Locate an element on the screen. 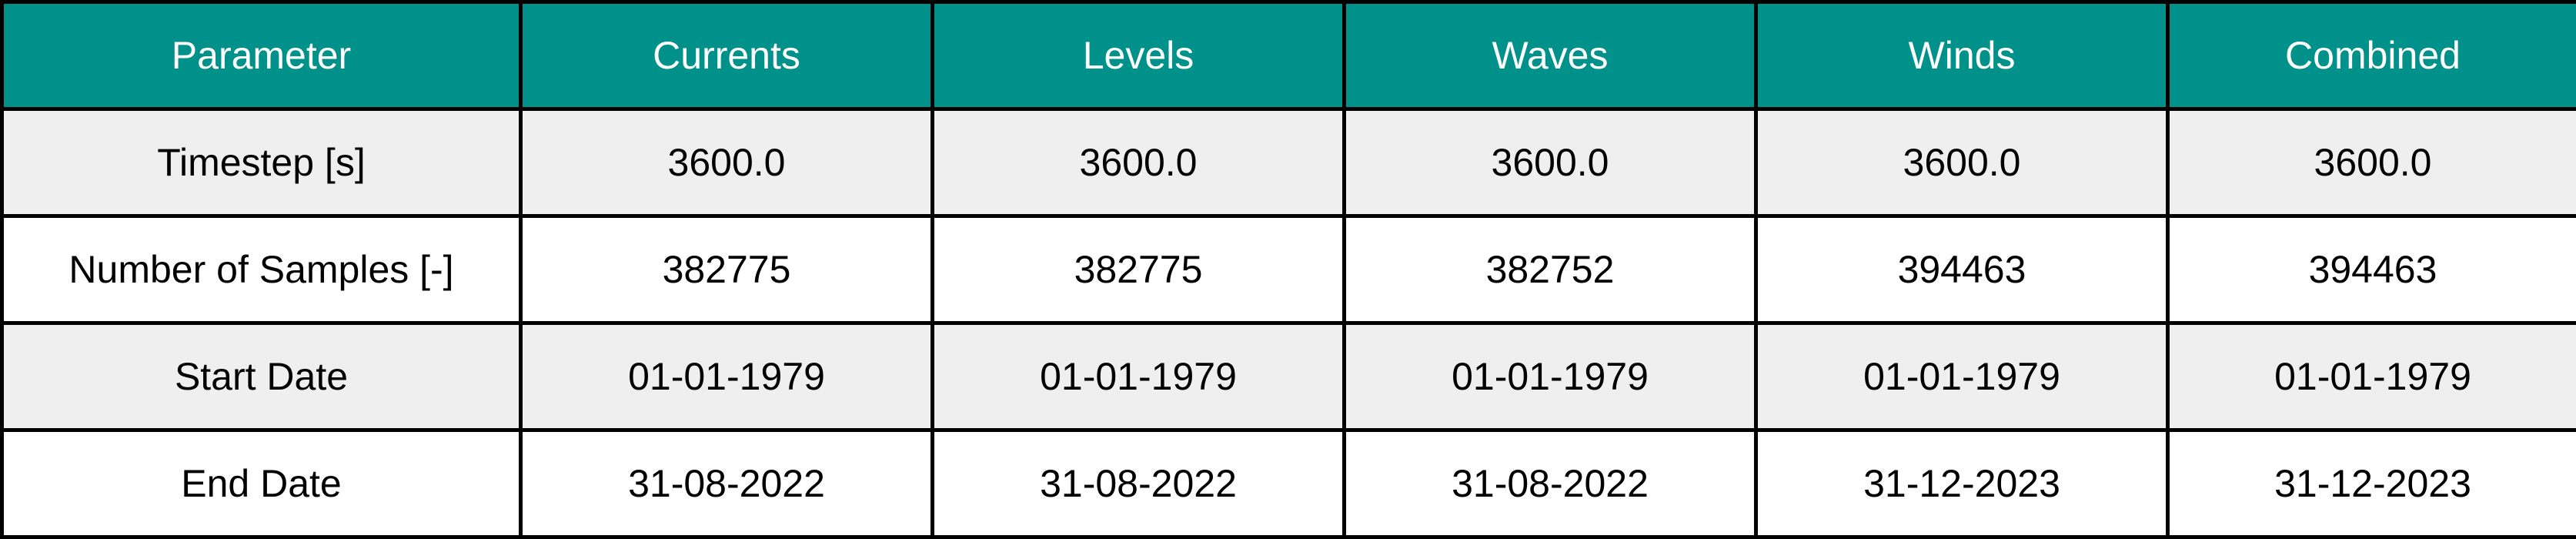 This screenshot has width=2576, height=539. row-label-number-of-samples: Number of Samples [-] is located at coordinates (261, 269).